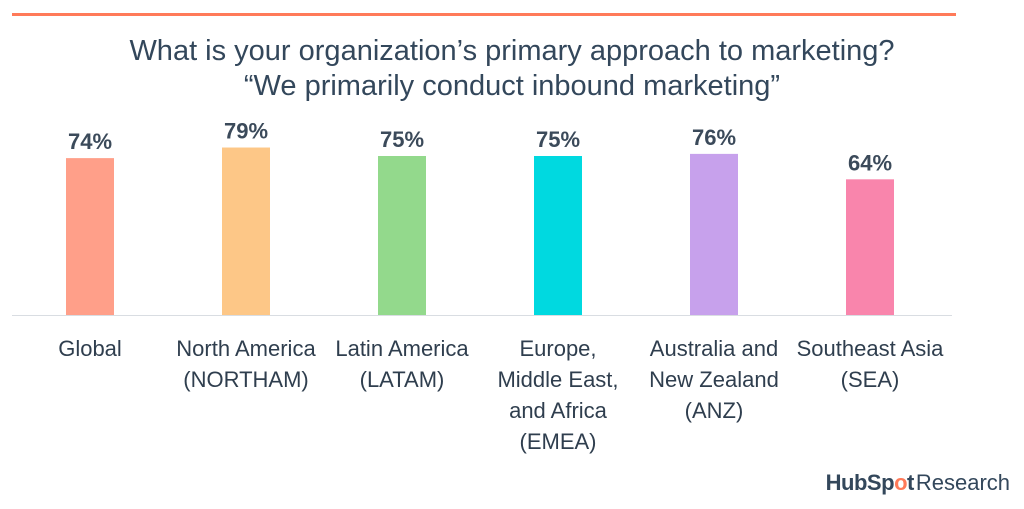 This screenshot has width=1024, height=509. What do you see at coordinates (246, 348) in the screenshot?
I see `category-label-line: North America` at bounding box center [246, 348].